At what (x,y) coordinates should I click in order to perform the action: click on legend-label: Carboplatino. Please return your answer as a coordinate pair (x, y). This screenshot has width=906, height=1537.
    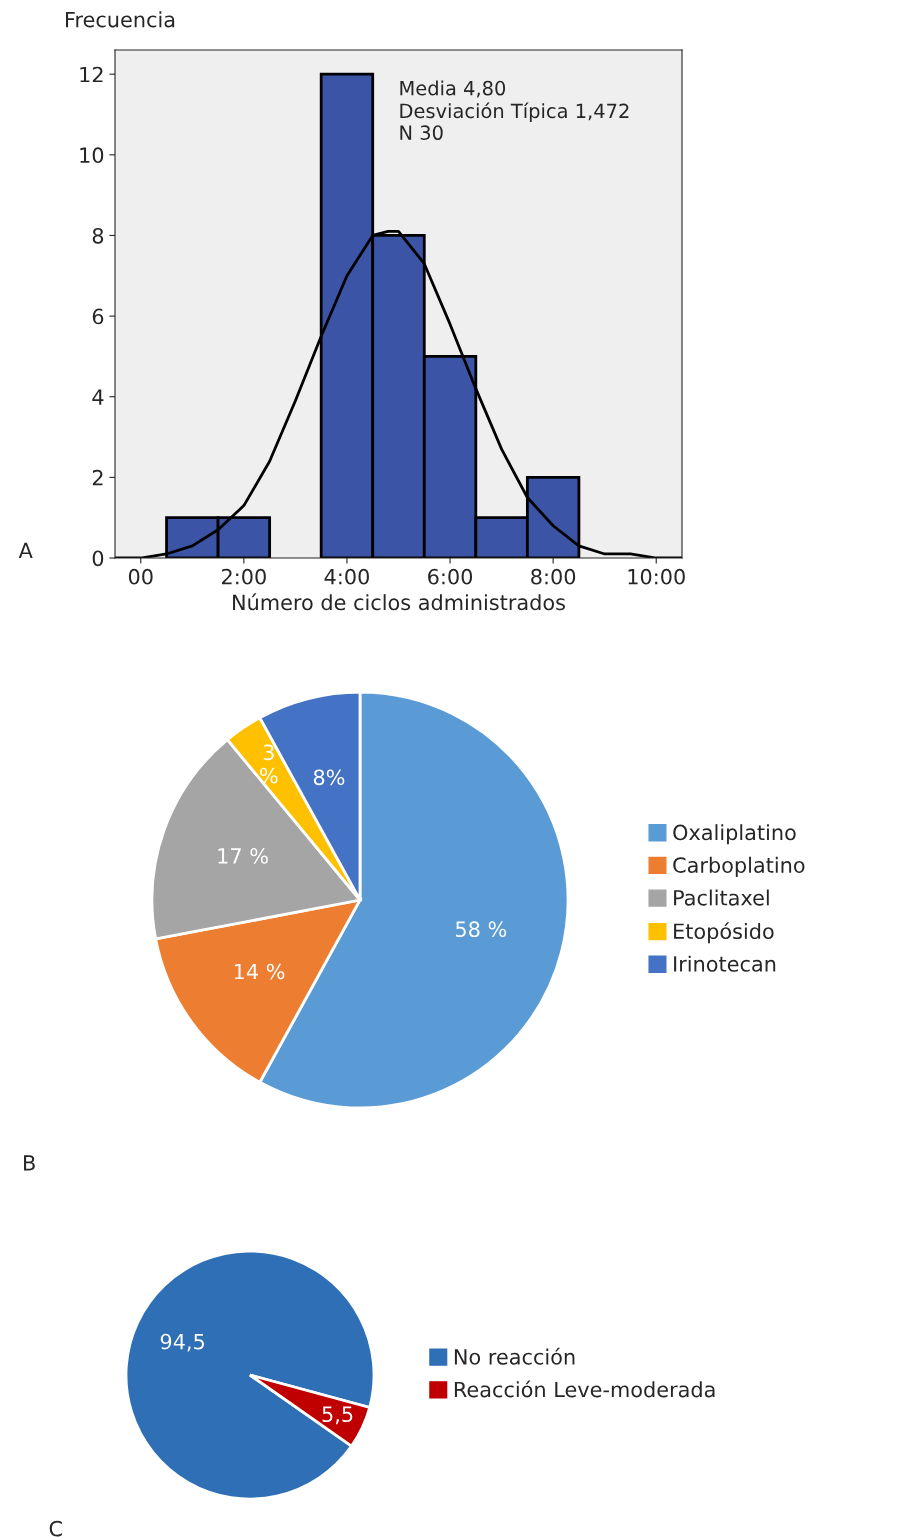
    Looking at the image, I should click on (739, 866).